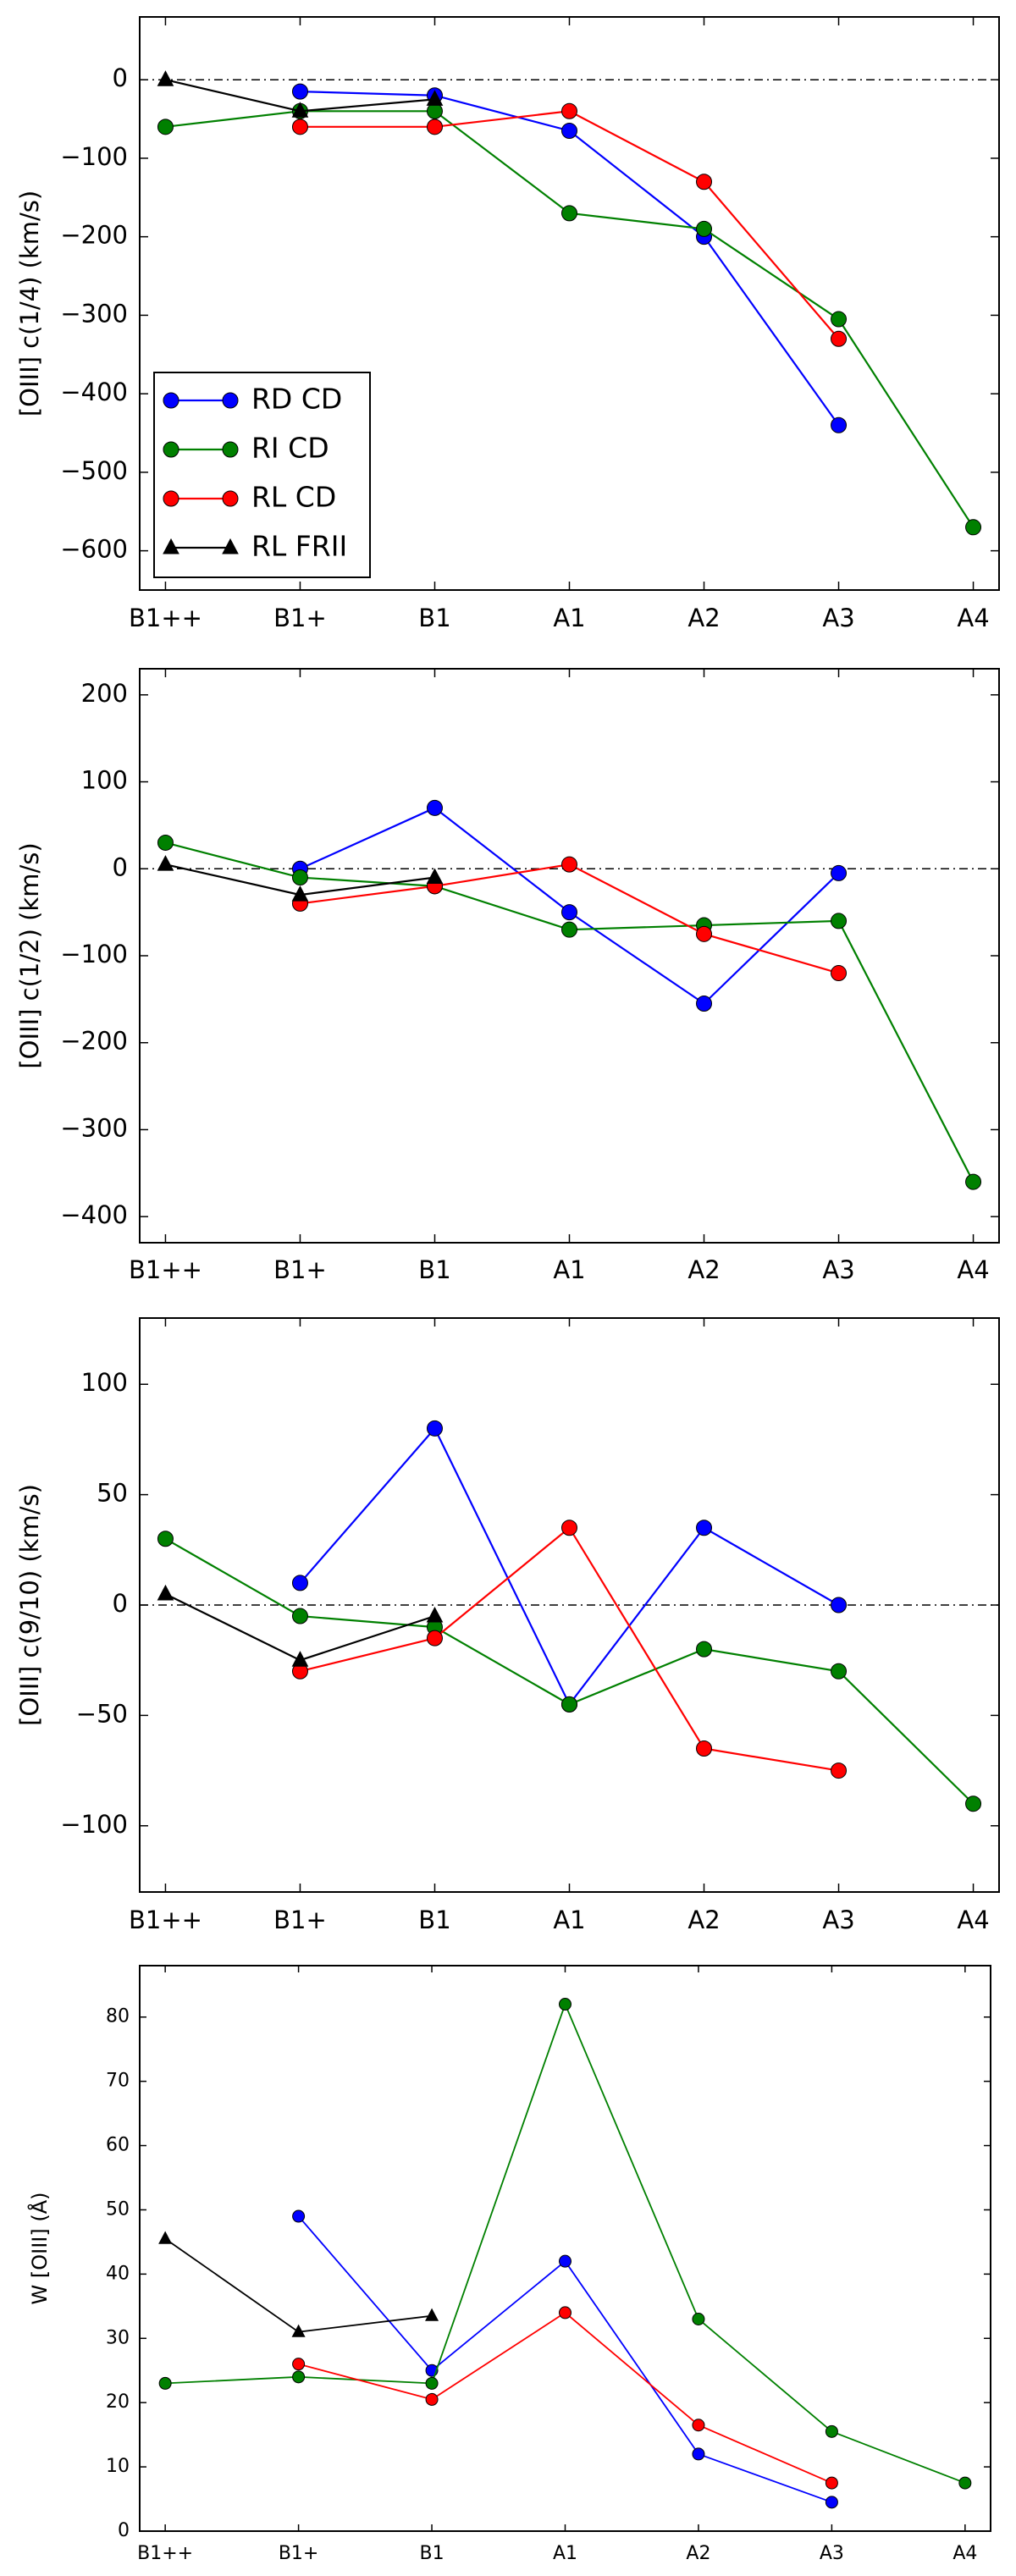 This screenshot has width=1016, height=2576. Describe the element at coordinates (570, 258) in the screenshot. I see `series-line-rd-cd` at that location.